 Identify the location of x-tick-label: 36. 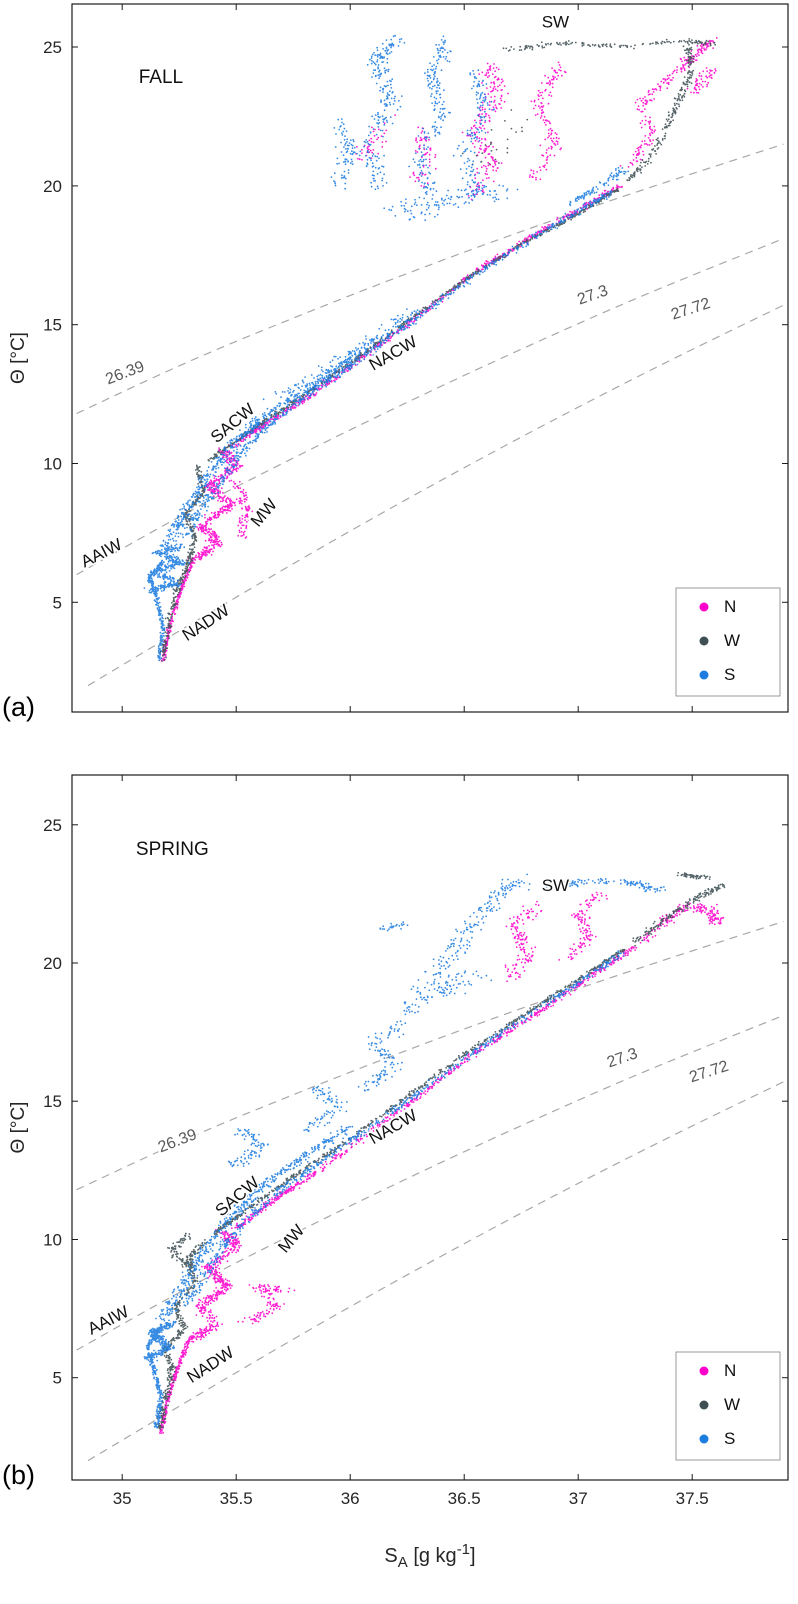
(350, 1498).